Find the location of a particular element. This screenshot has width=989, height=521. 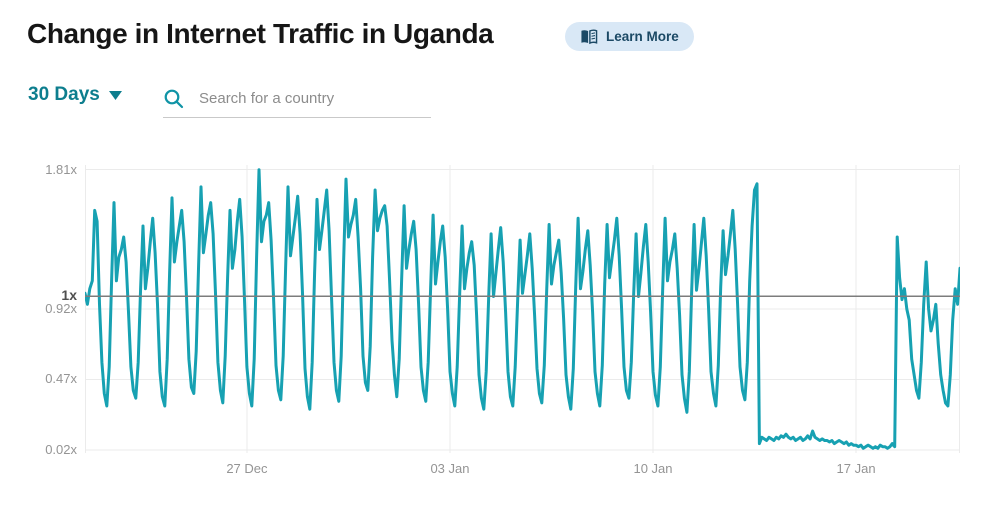

search-field is located at coordinates (297, 99).